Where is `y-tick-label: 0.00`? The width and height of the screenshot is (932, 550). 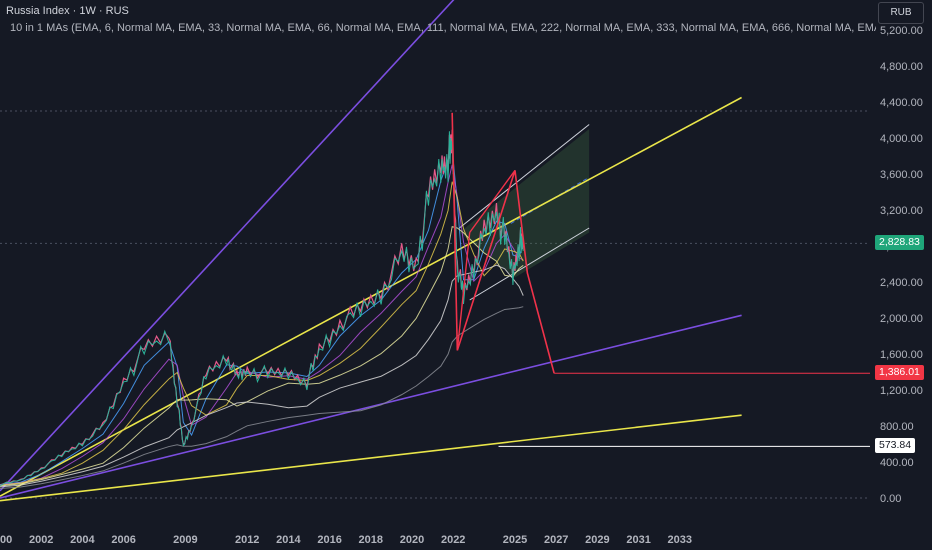
y-tick-label: 0.00 is located at coordinates (890, 499).